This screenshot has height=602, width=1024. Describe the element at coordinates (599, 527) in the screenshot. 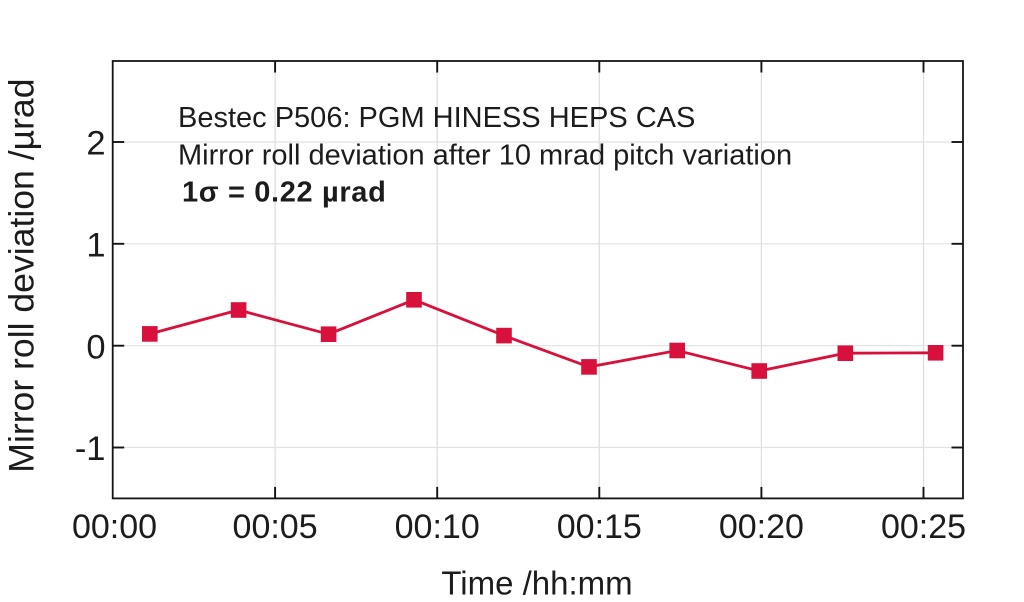

I see `svg-text: 00:15` at that location.